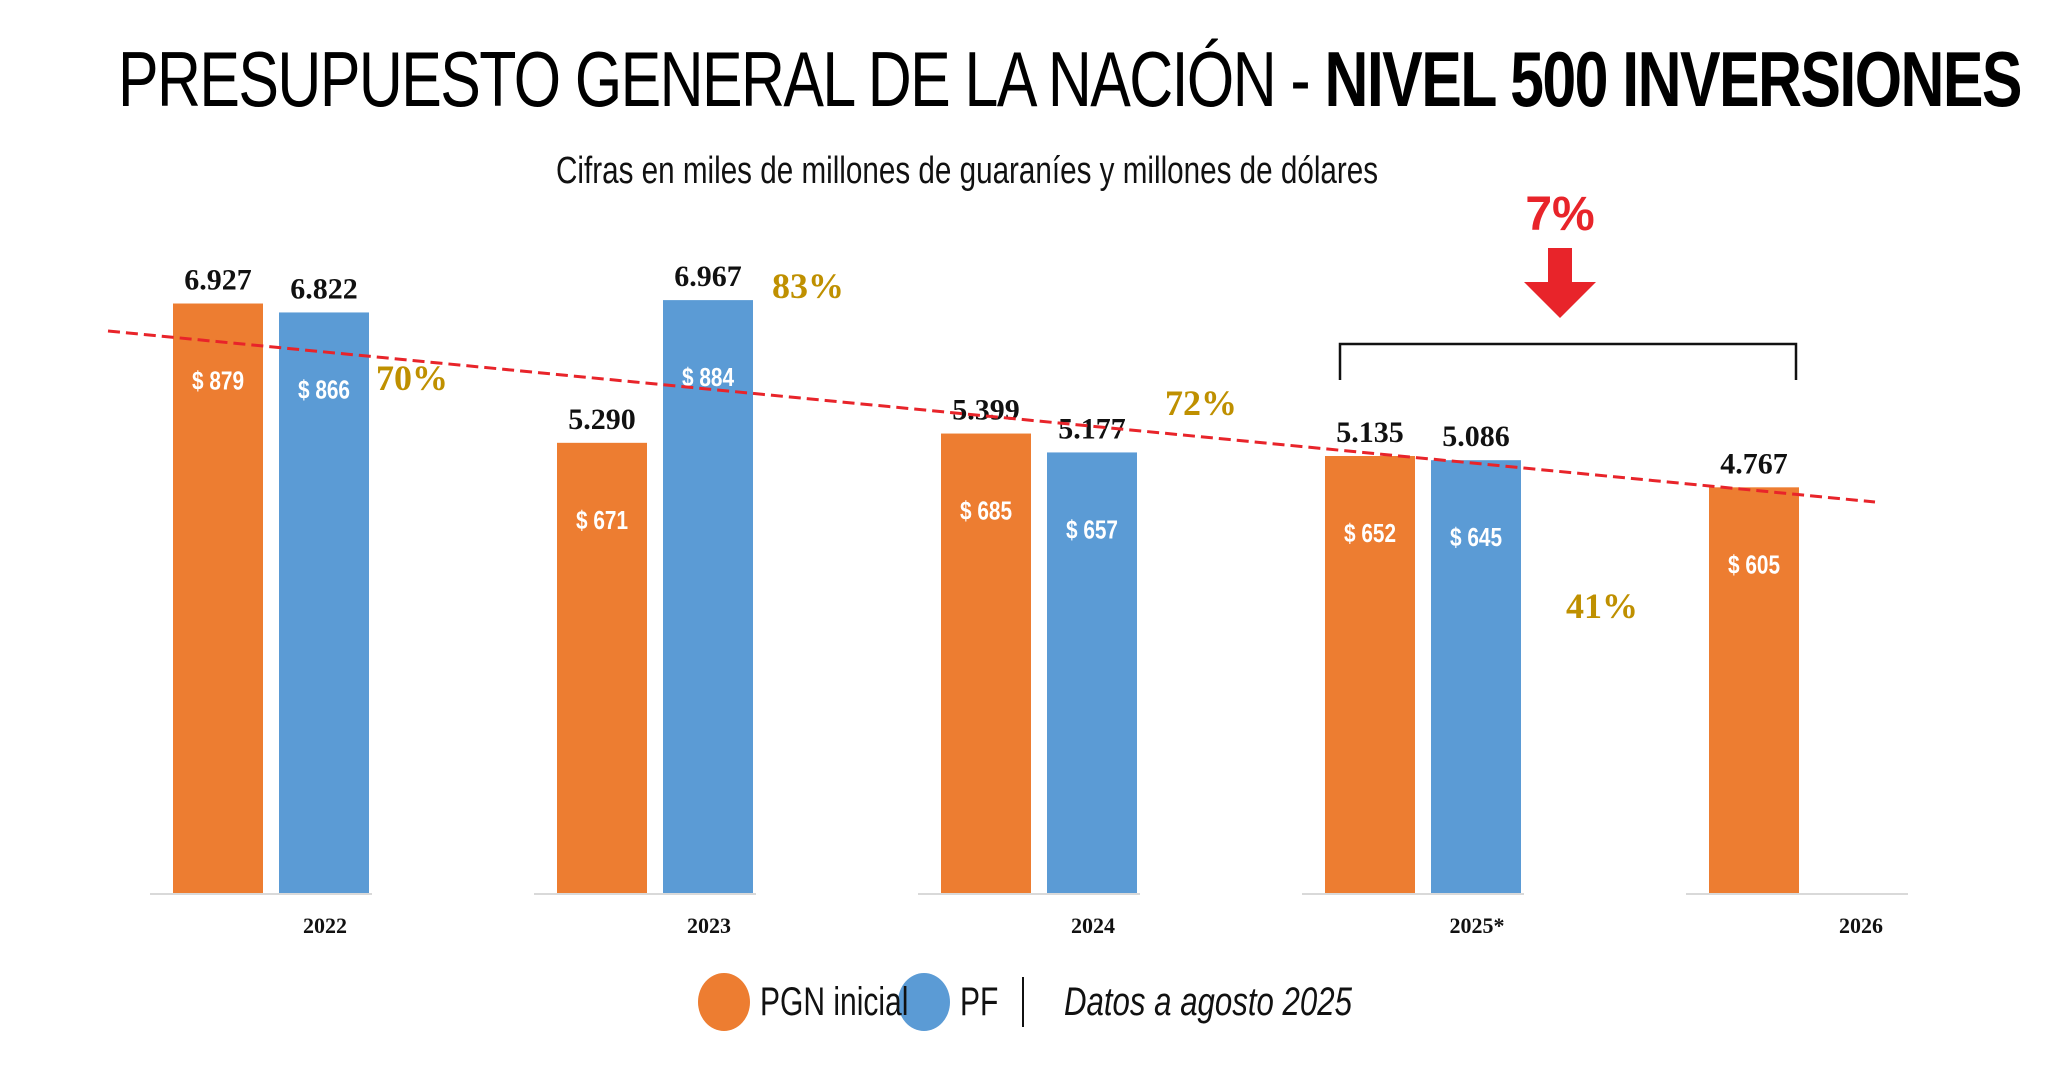 The image size is (2048, 1074). What do you see at coordinates (708, 276) in the screenshot?
I see `bar-value-label: 6.967` at bounding box center [708, 276].